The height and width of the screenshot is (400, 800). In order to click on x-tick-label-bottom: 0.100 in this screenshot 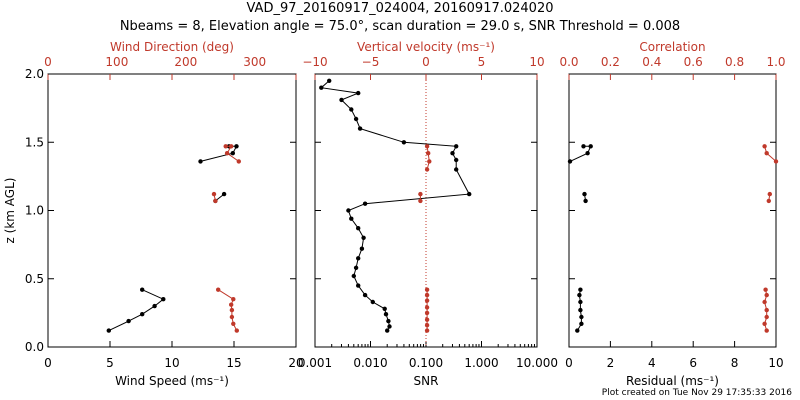, I will do `click(426, 363)`.